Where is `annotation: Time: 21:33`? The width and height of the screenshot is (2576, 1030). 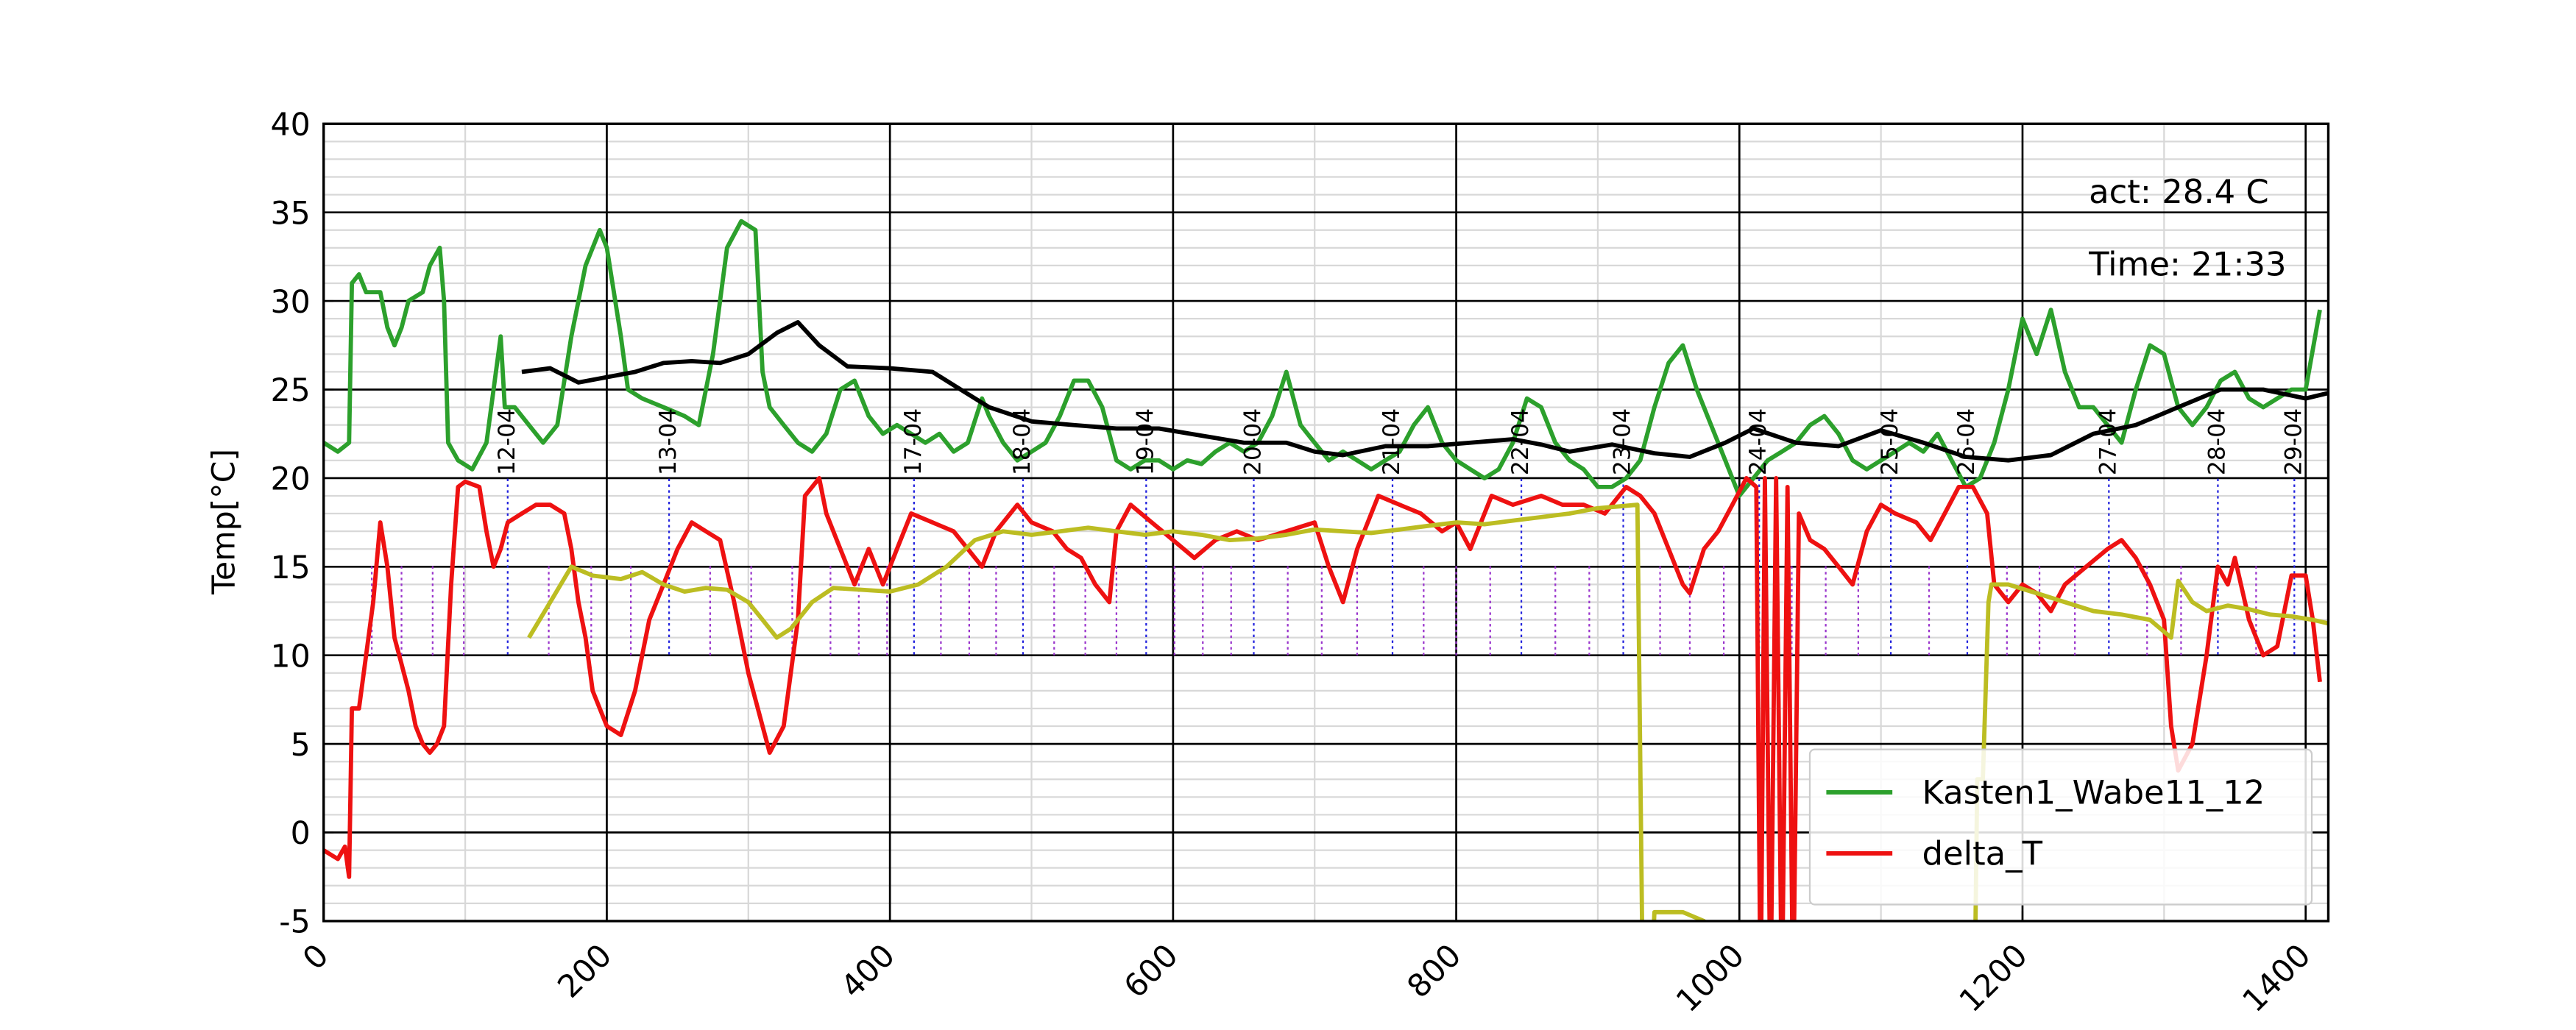
annotation: Time: 21:33 is located at coordinates (2187, 264).